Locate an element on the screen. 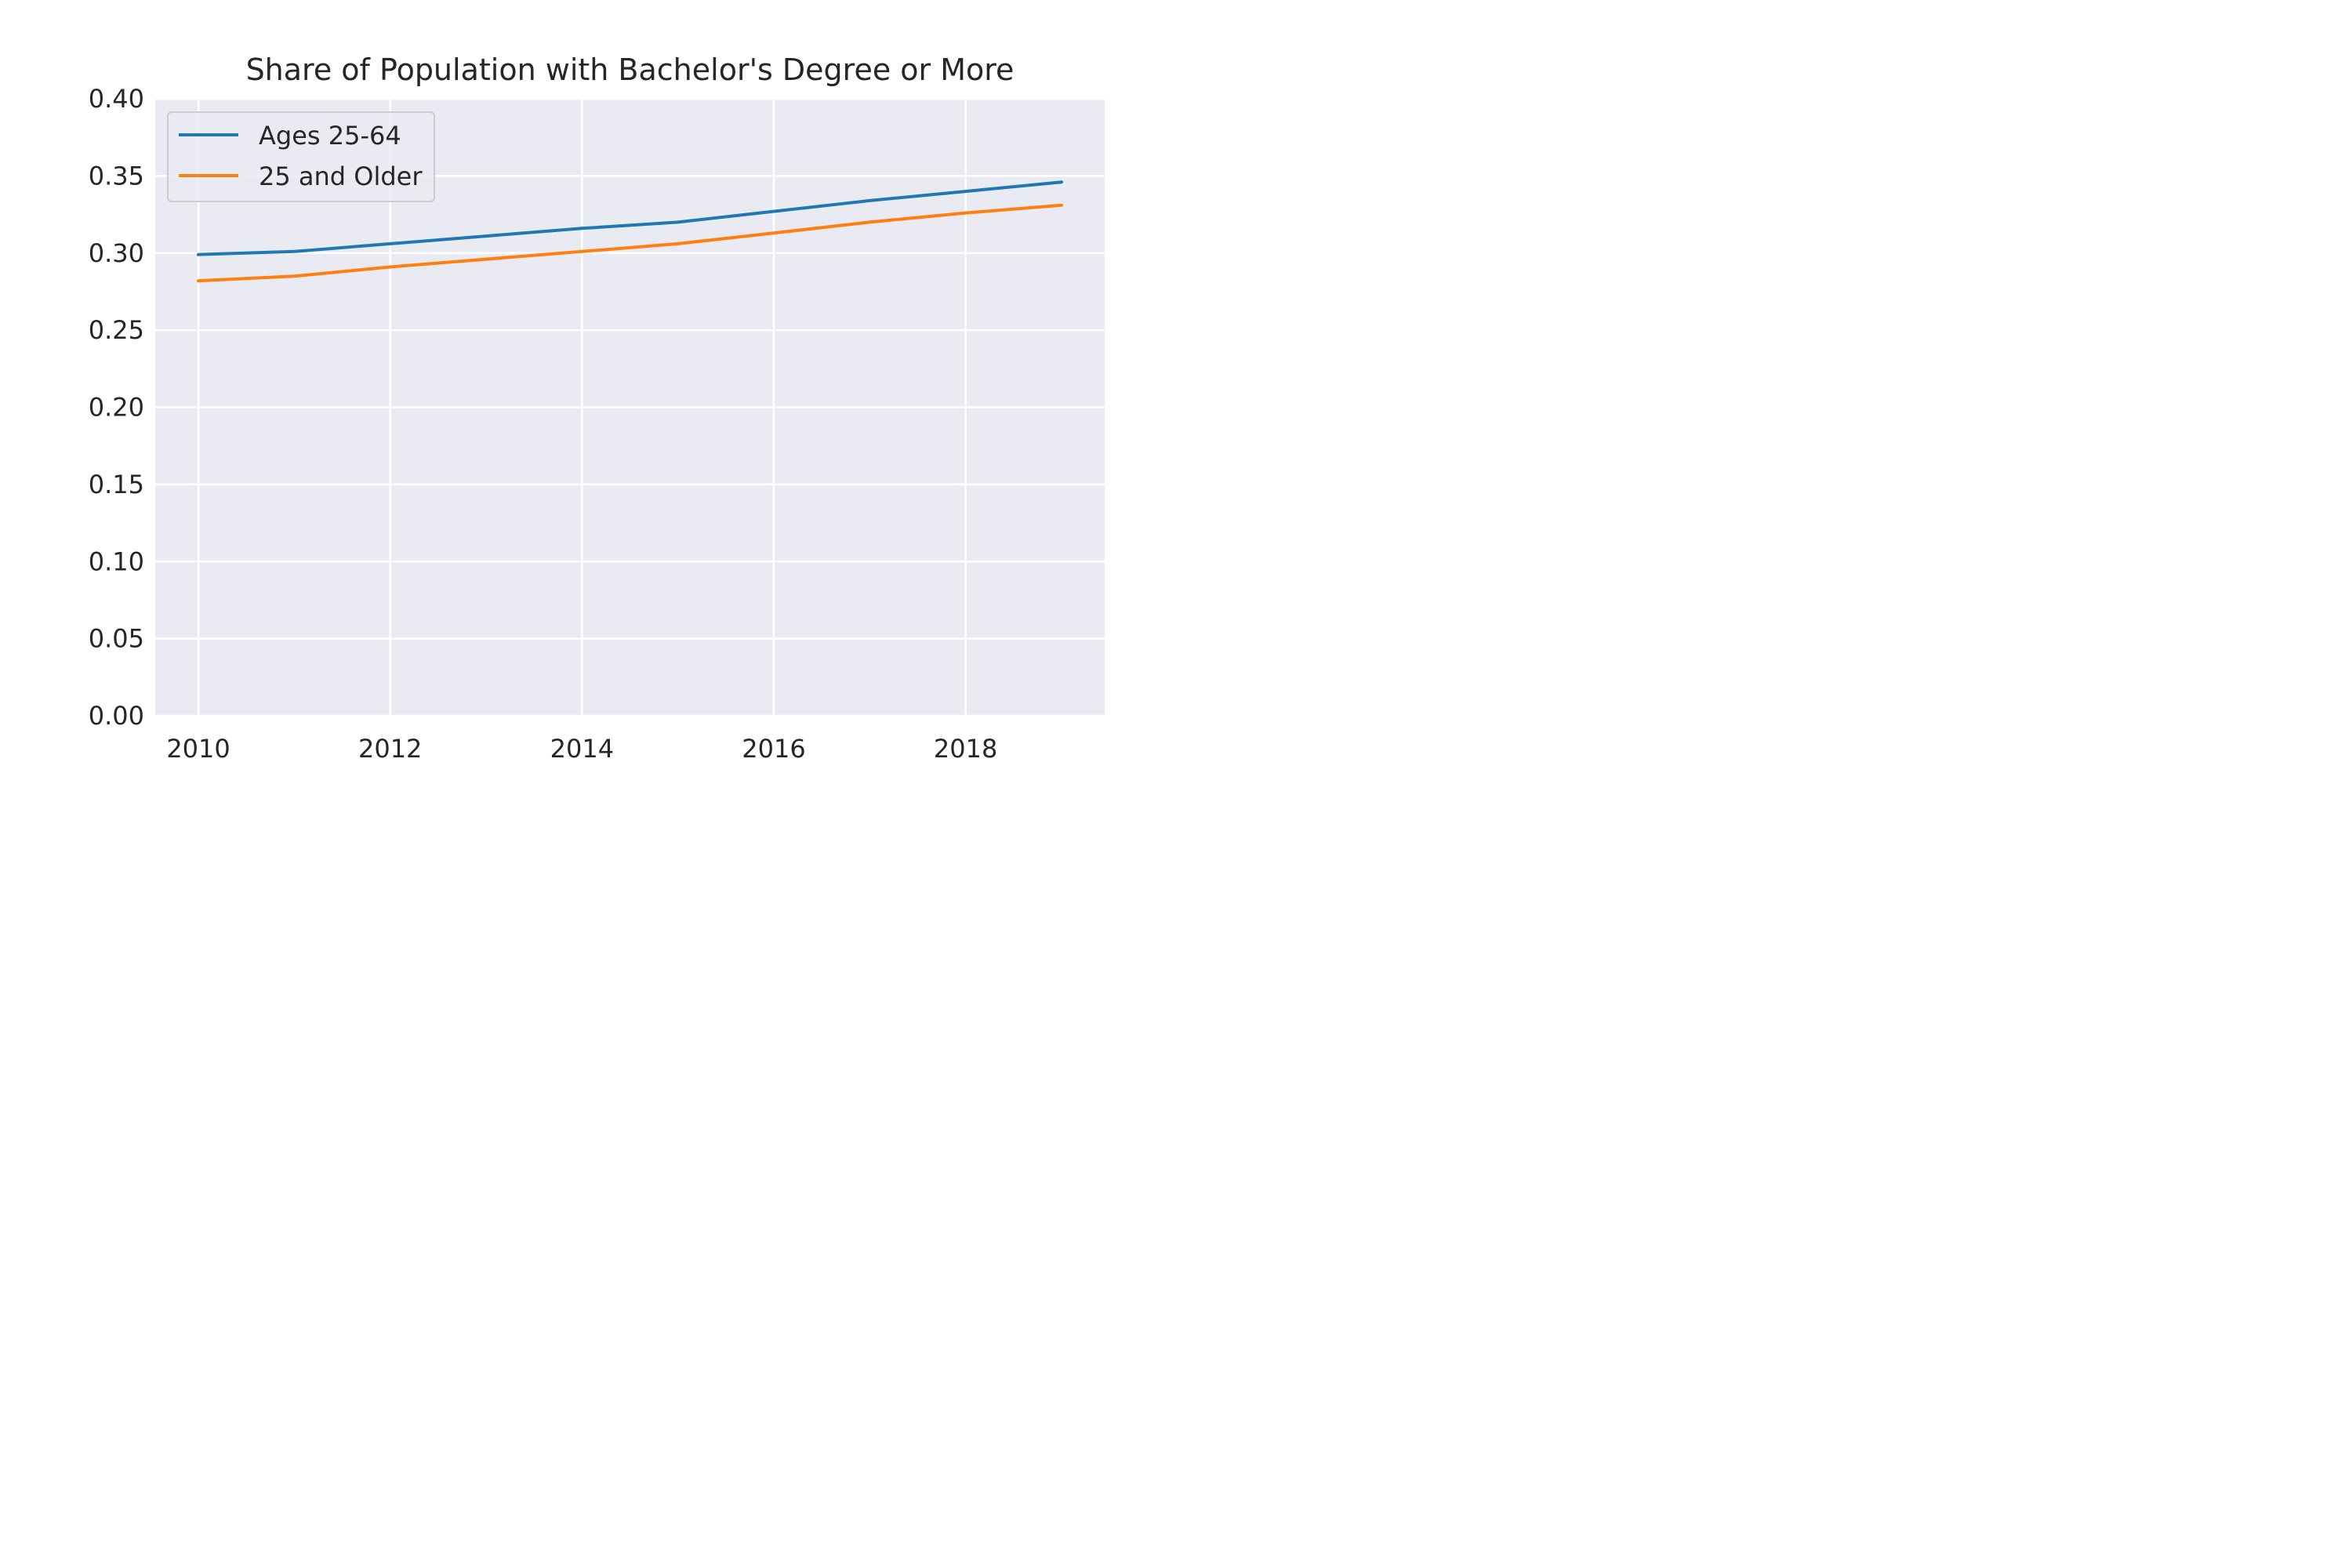  series-line-25-and-older is located at coordinates (630, 243).